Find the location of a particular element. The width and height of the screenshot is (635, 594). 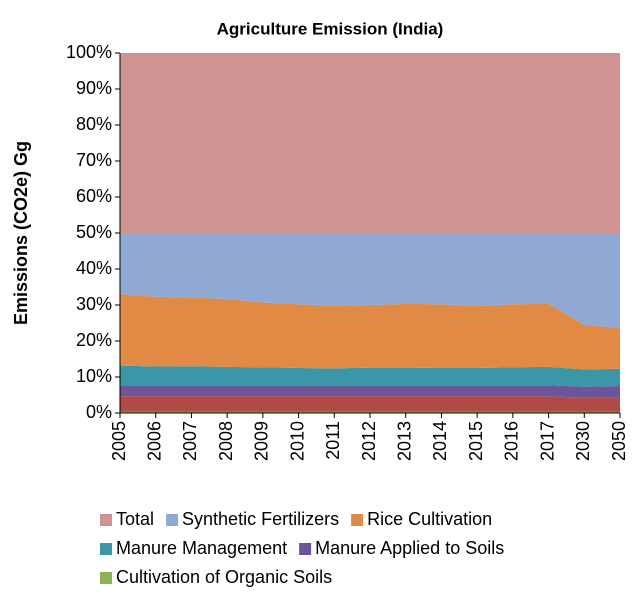

y-tick-label: 80% is located at coordinates (94, 124).